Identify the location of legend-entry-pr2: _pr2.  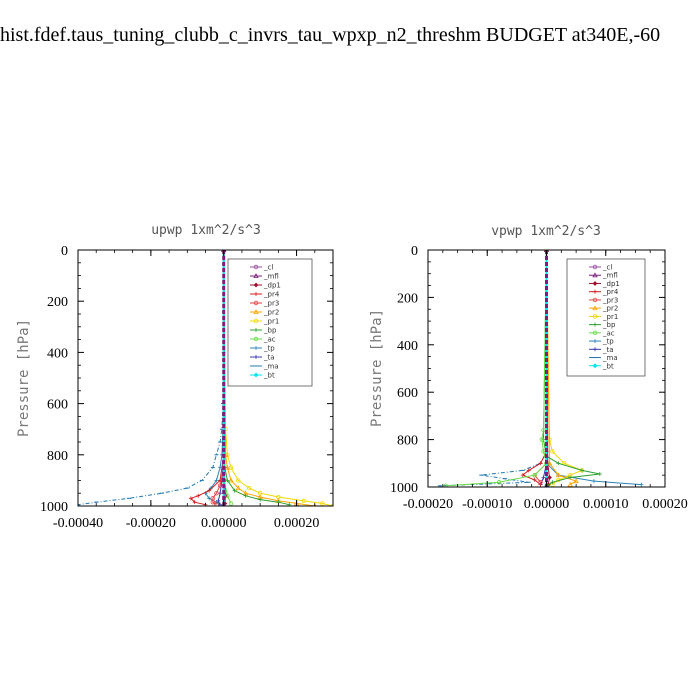
(271, 313).